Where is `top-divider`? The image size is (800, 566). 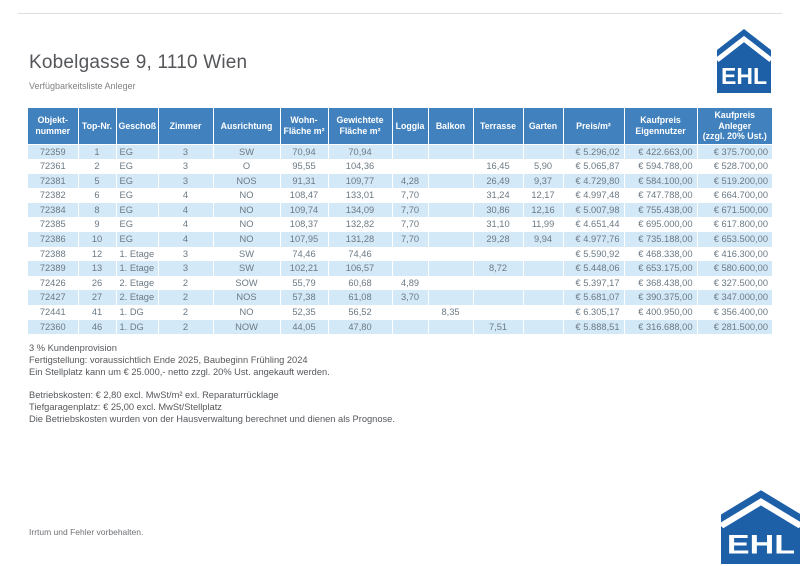 top-divider is located at coordinates (400, 13).